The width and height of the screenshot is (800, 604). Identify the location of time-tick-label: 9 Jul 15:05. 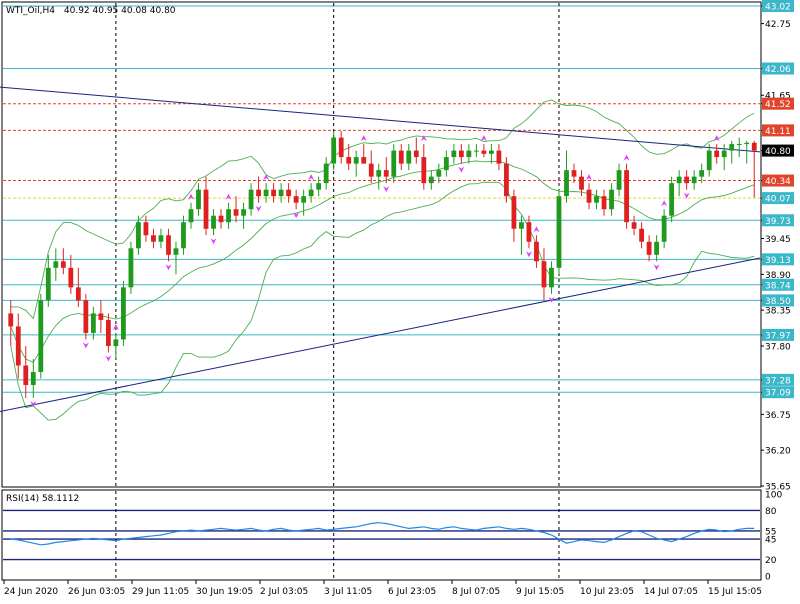
(540, 592).